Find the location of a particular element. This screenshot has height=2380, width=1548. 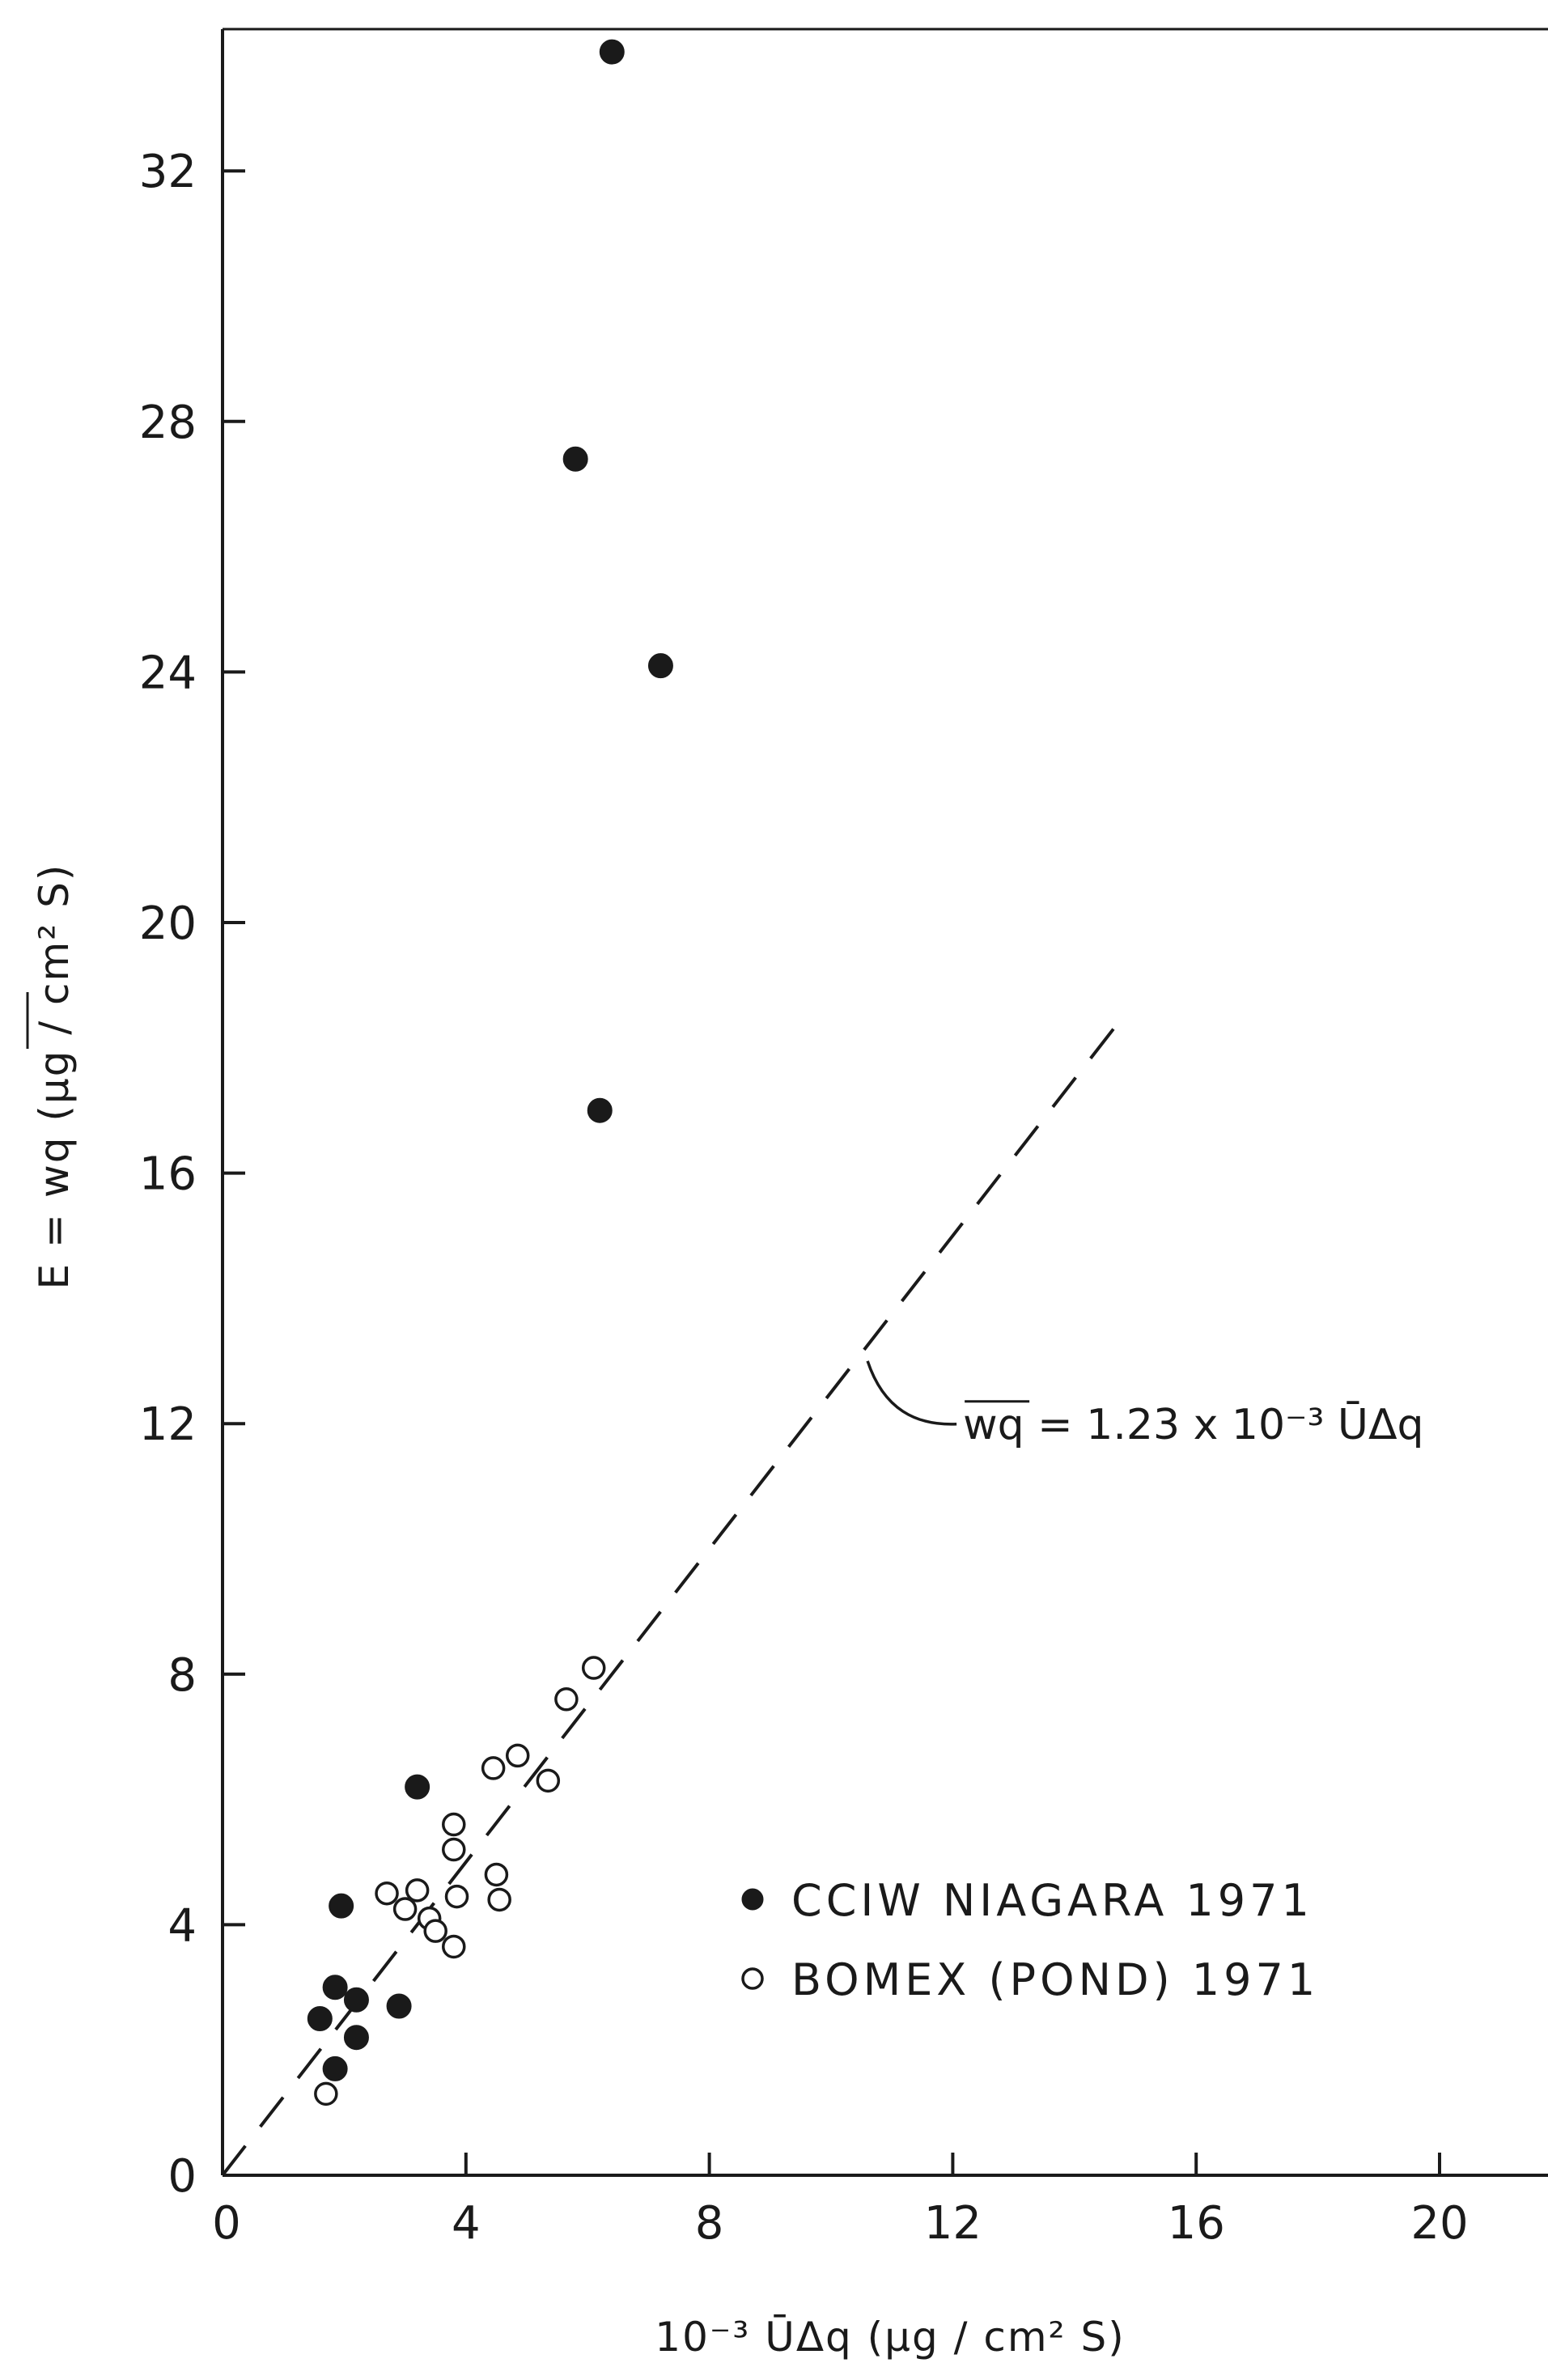

legend: CCIW NIAGARA 1971 BOMEX (POND) 1971 is located at coordinates (1030, 1940).